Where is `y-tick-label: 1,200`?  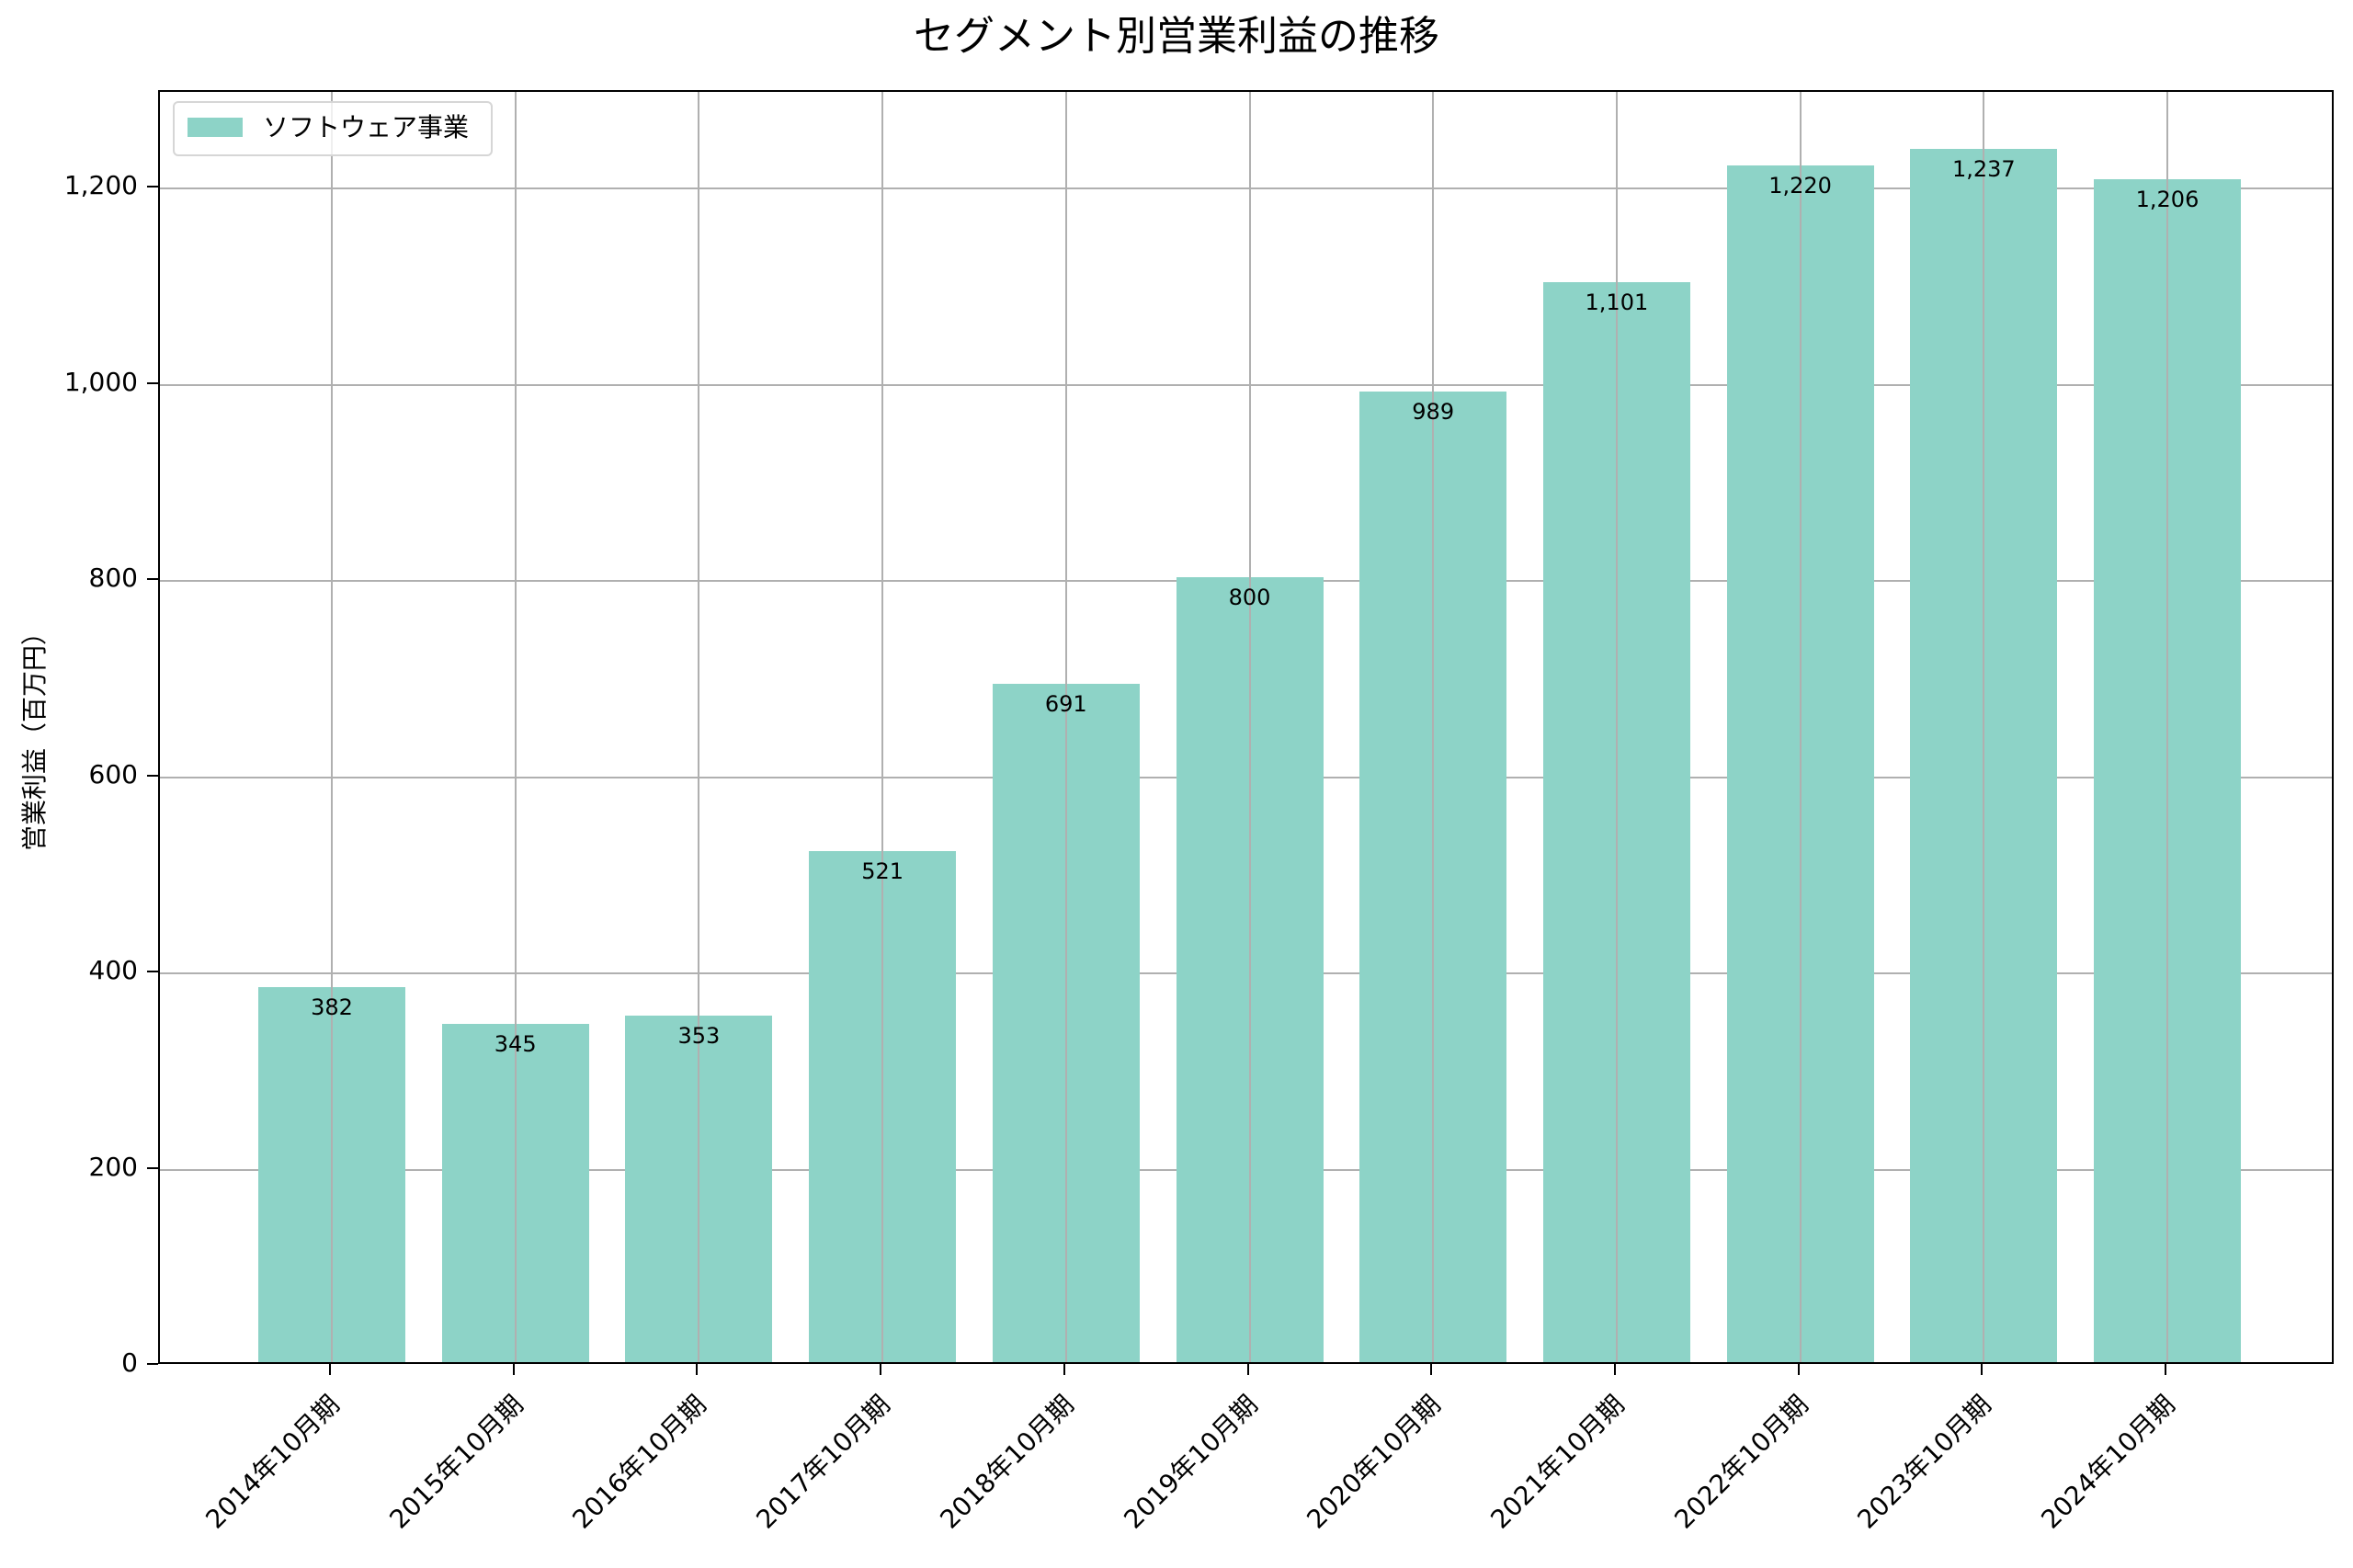 y-tick-label: 1,200 is located at coordinates (100, 185).